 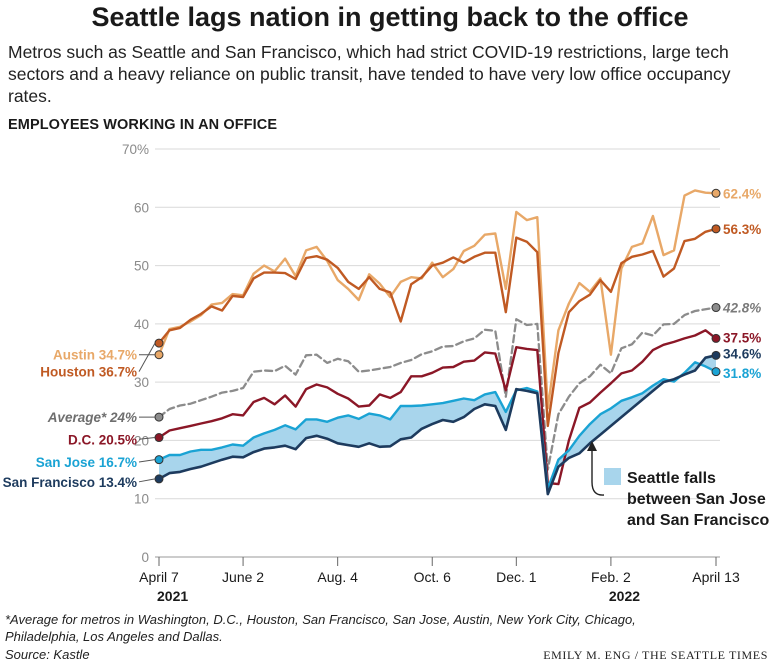 What do you see at coordinates (433, 577) in the screenshot?
I see `x-tick-label: Oct. 6` at bounding box center [433, 577].